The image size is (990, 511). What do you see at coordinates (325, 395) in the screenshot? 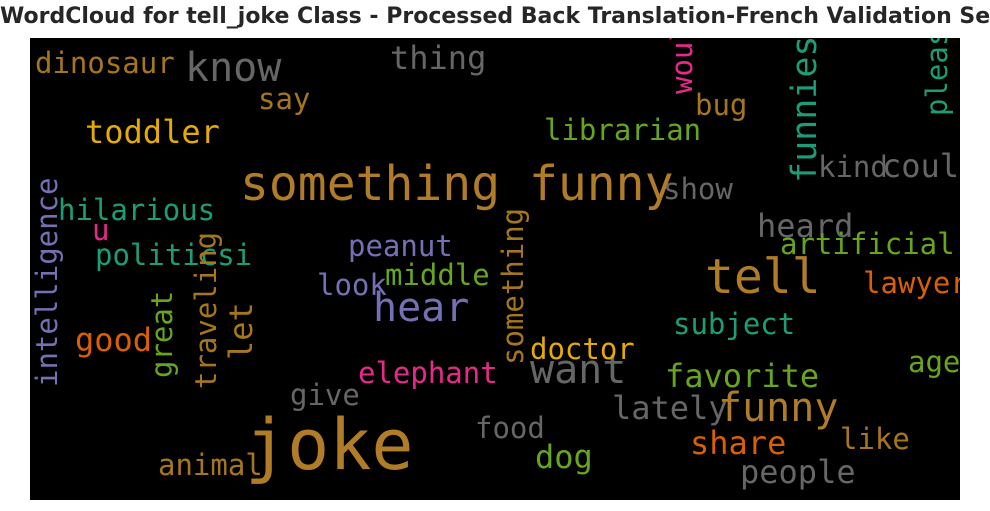
I see `word-give: give` at bounding box center [325, 395].